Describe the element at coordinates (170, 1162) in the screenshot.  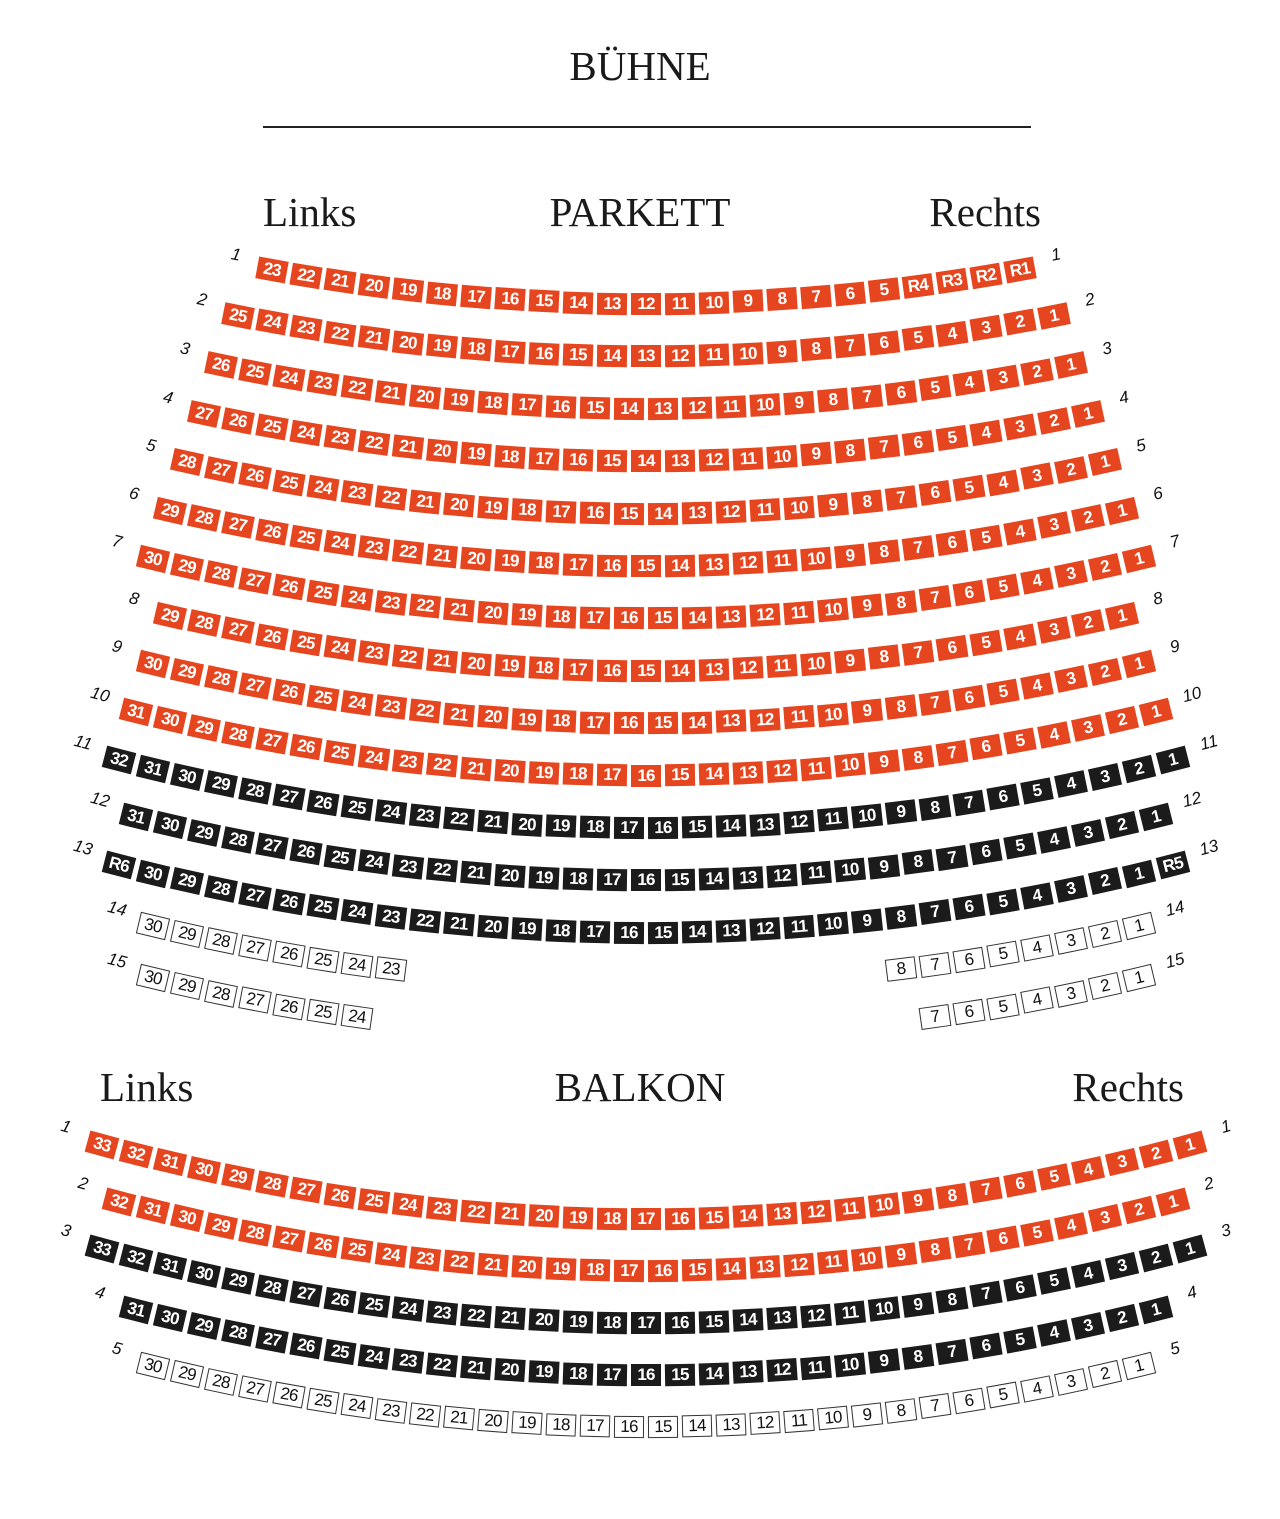
I see `seat: 31` at that location.